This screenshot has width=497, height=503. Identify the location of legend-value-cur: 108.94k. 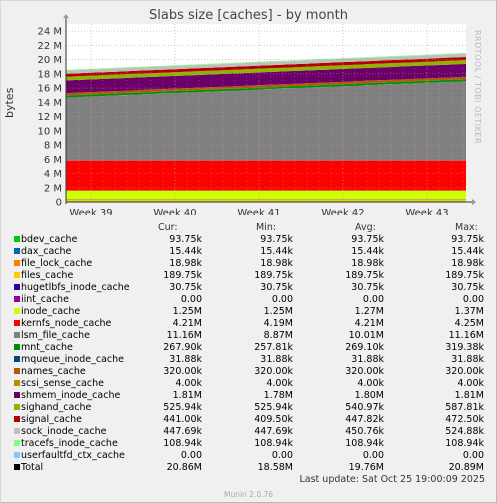
(182, 443).